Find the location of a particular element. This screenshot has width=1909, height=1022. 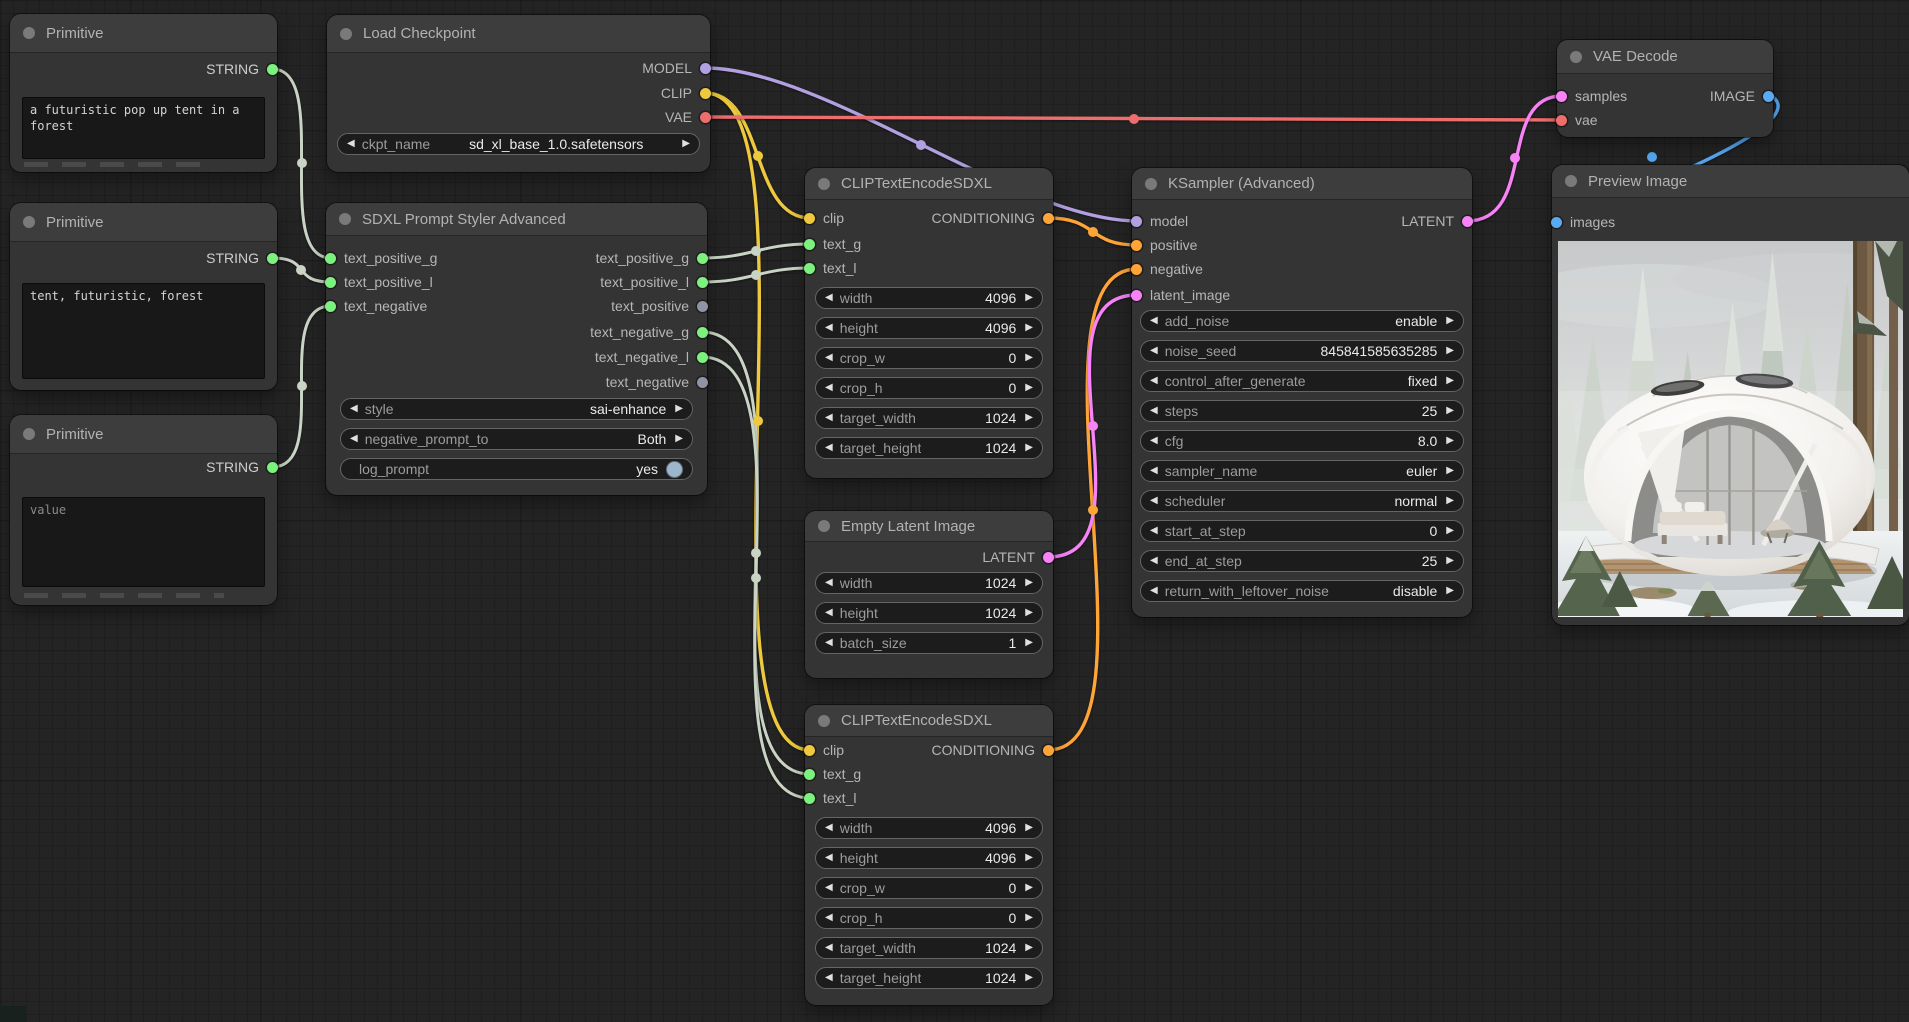

widget-crop-w: ◀ crop_w 0 ▶ is located at coordinates (929, 888).